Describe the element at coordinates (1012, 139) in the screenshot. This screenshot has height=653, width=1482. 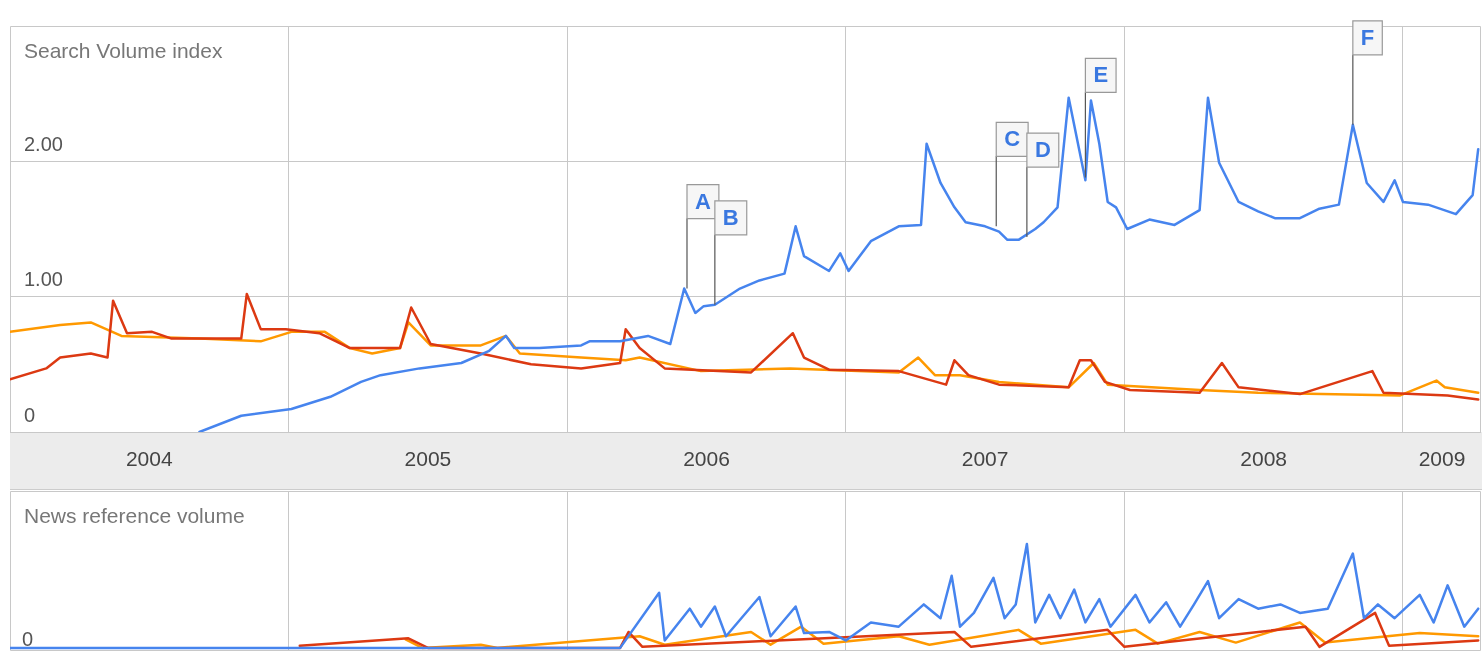
I see `annotation: C` at that location.